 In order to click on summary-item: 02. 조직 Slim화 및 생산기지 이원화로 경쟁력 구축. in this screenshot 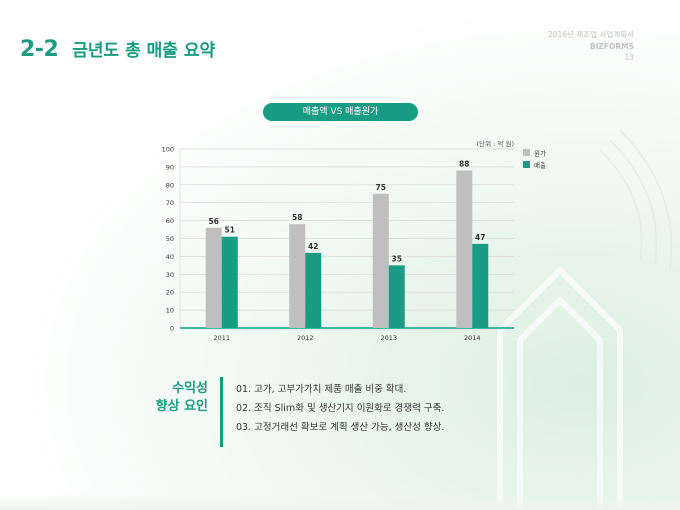, I will do `click(340, 408)`.